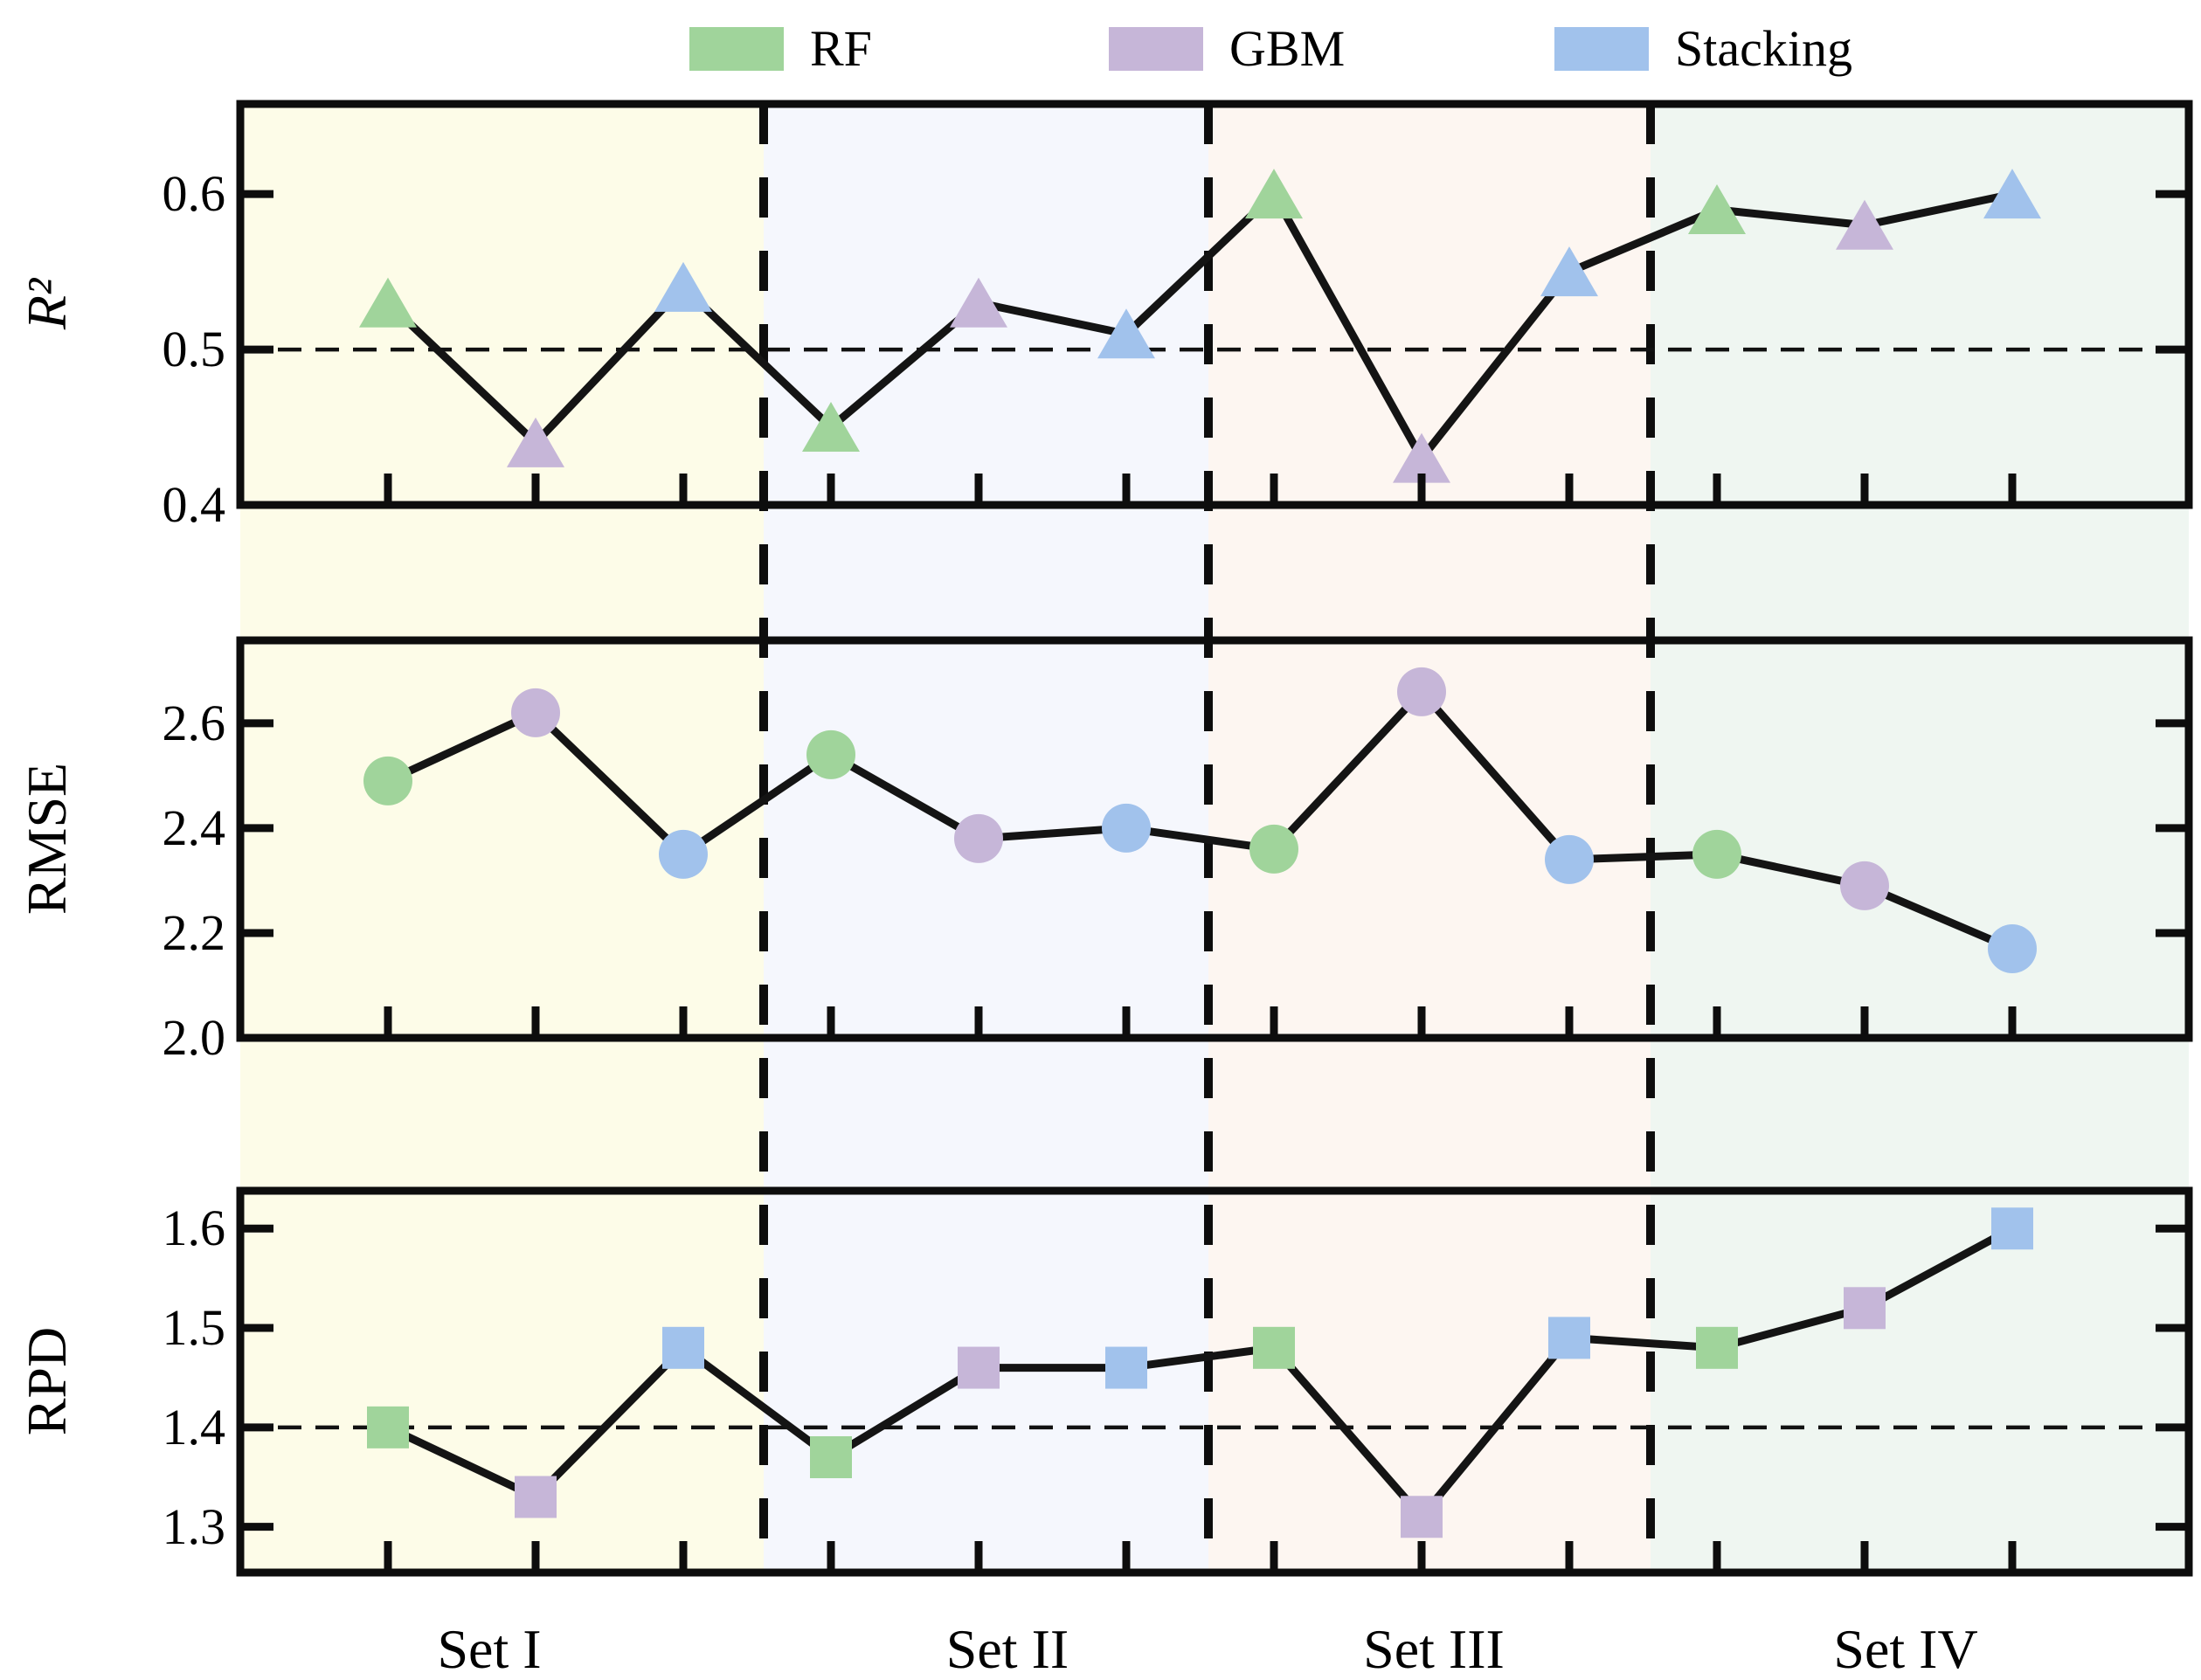  What do you see at coordinates (1126, 333) in the screenshot?
I see `marker-r2-set2-stacking` at bounding box center [1126, 333].